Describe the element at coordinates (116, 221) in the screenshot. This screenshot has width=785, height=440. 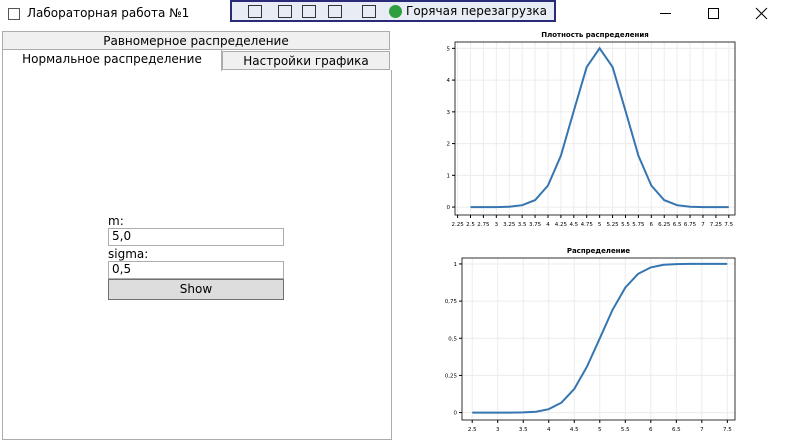
I see `m-label: m:` at that location.